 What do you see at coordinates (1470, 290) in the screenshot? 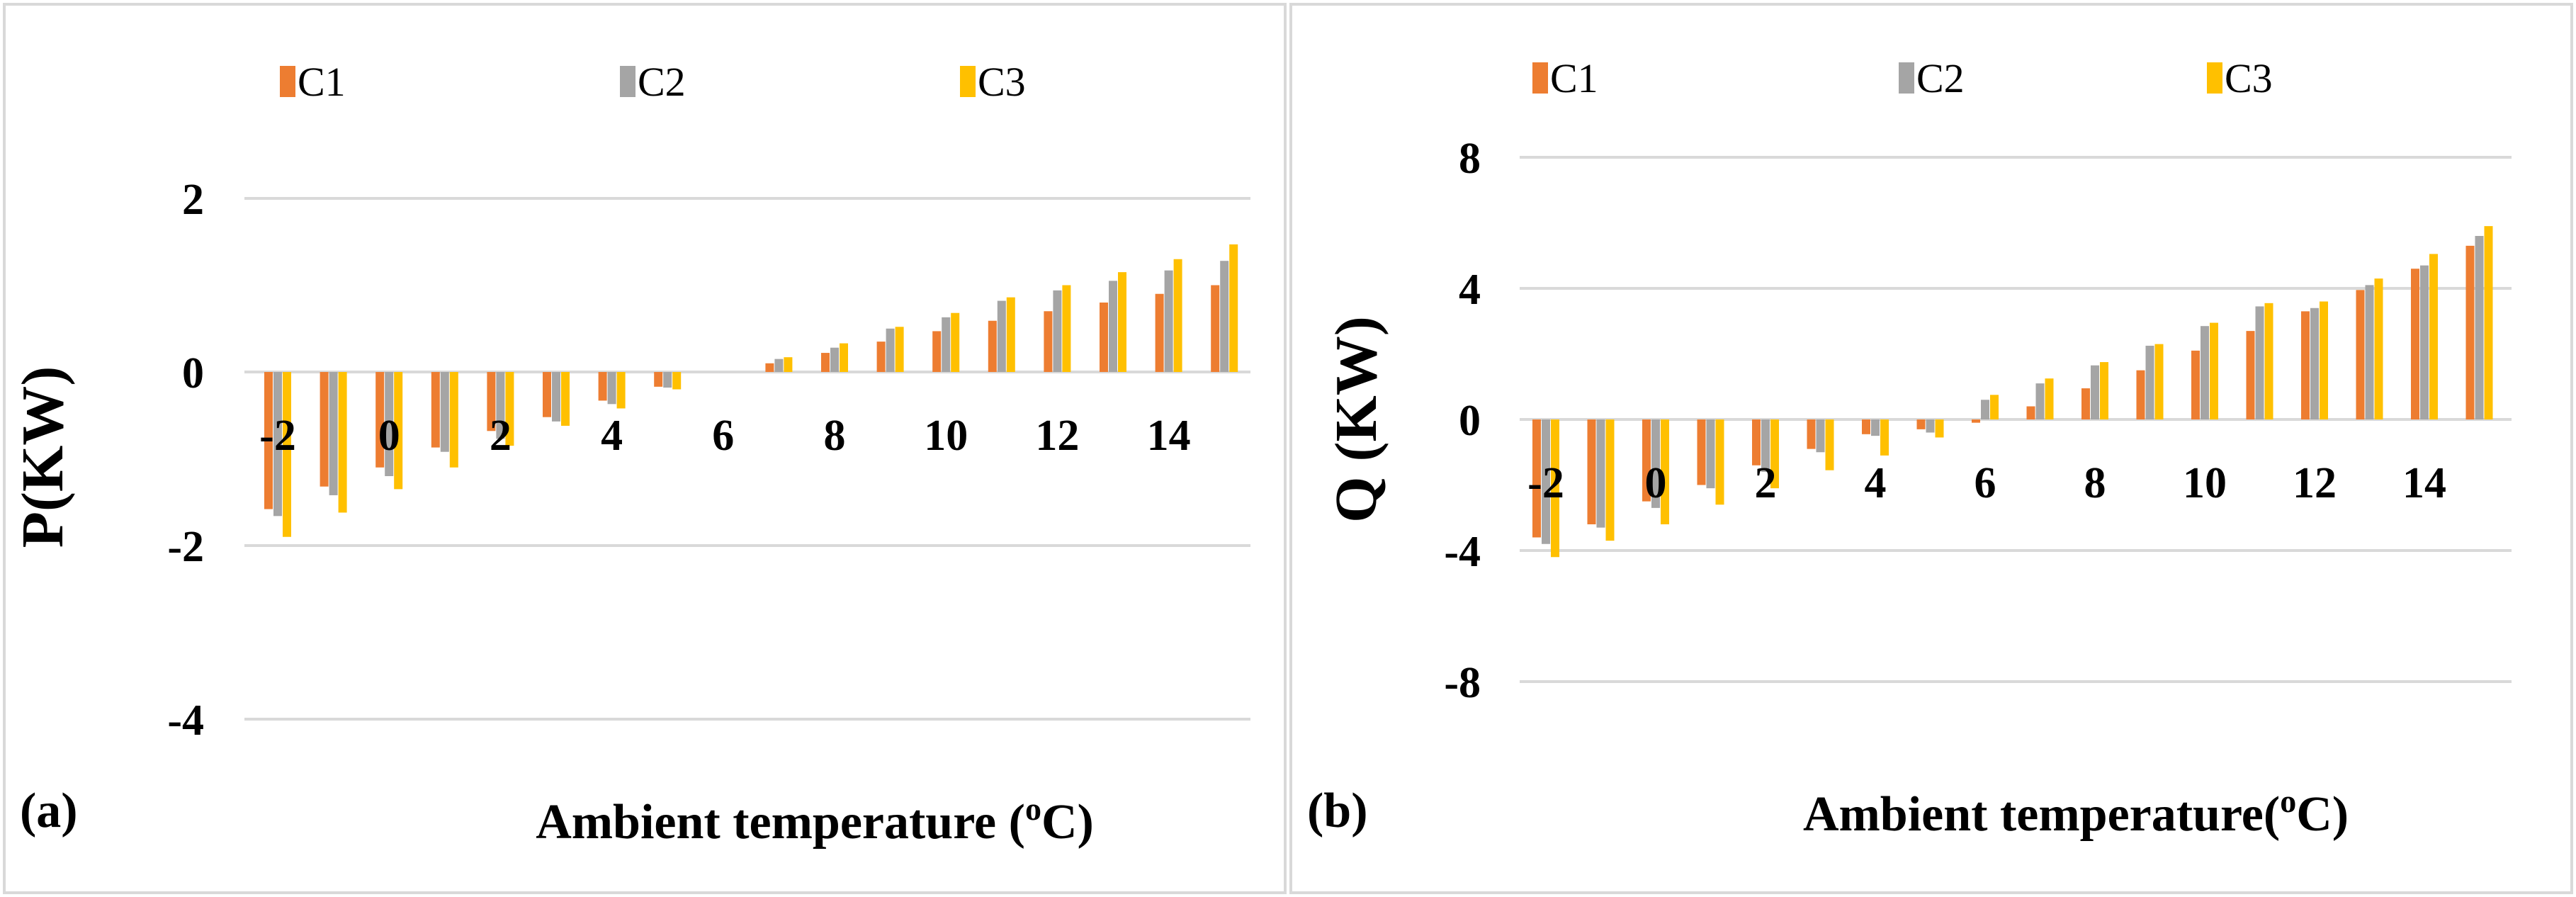
I see `y-tick-label: 4` at bounding box center [1470, 290].